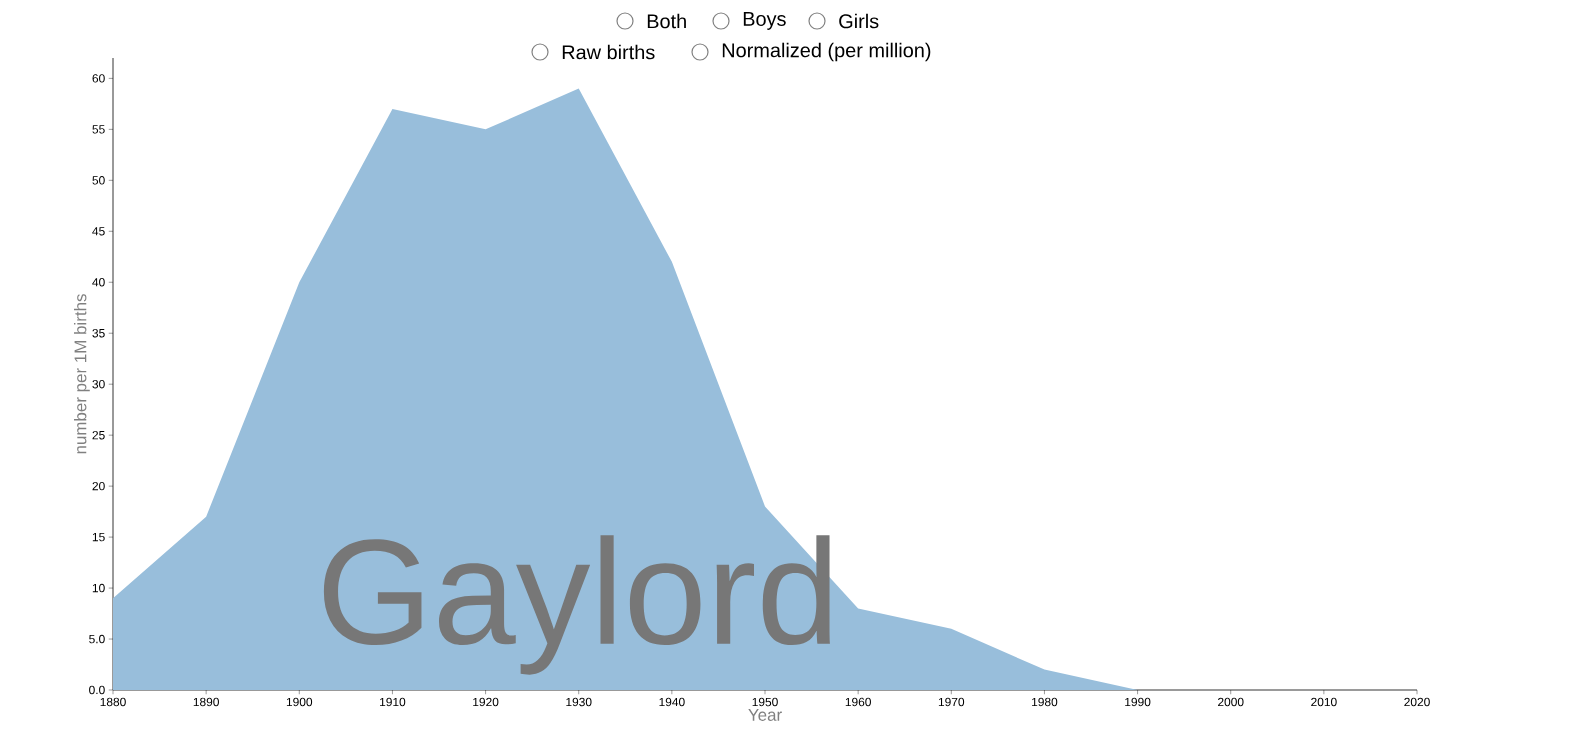 The height and width of the screenshot is (755, 1582). What do you see at coordinates (98, 486) in the screenshot?
I see `y-tick-label: 20` at bounding box center [98, 486].